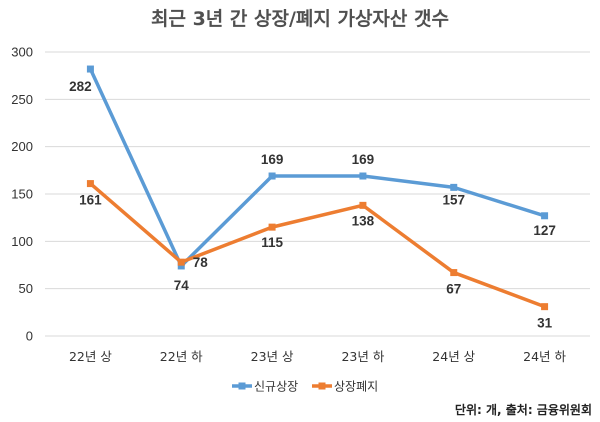 Image resolution: width=600 pixels, height=422 pixels. What do you see at coordinates (80, 86) in the screenshot?
I see `data-label: 282` at bounding box center [80, 86].